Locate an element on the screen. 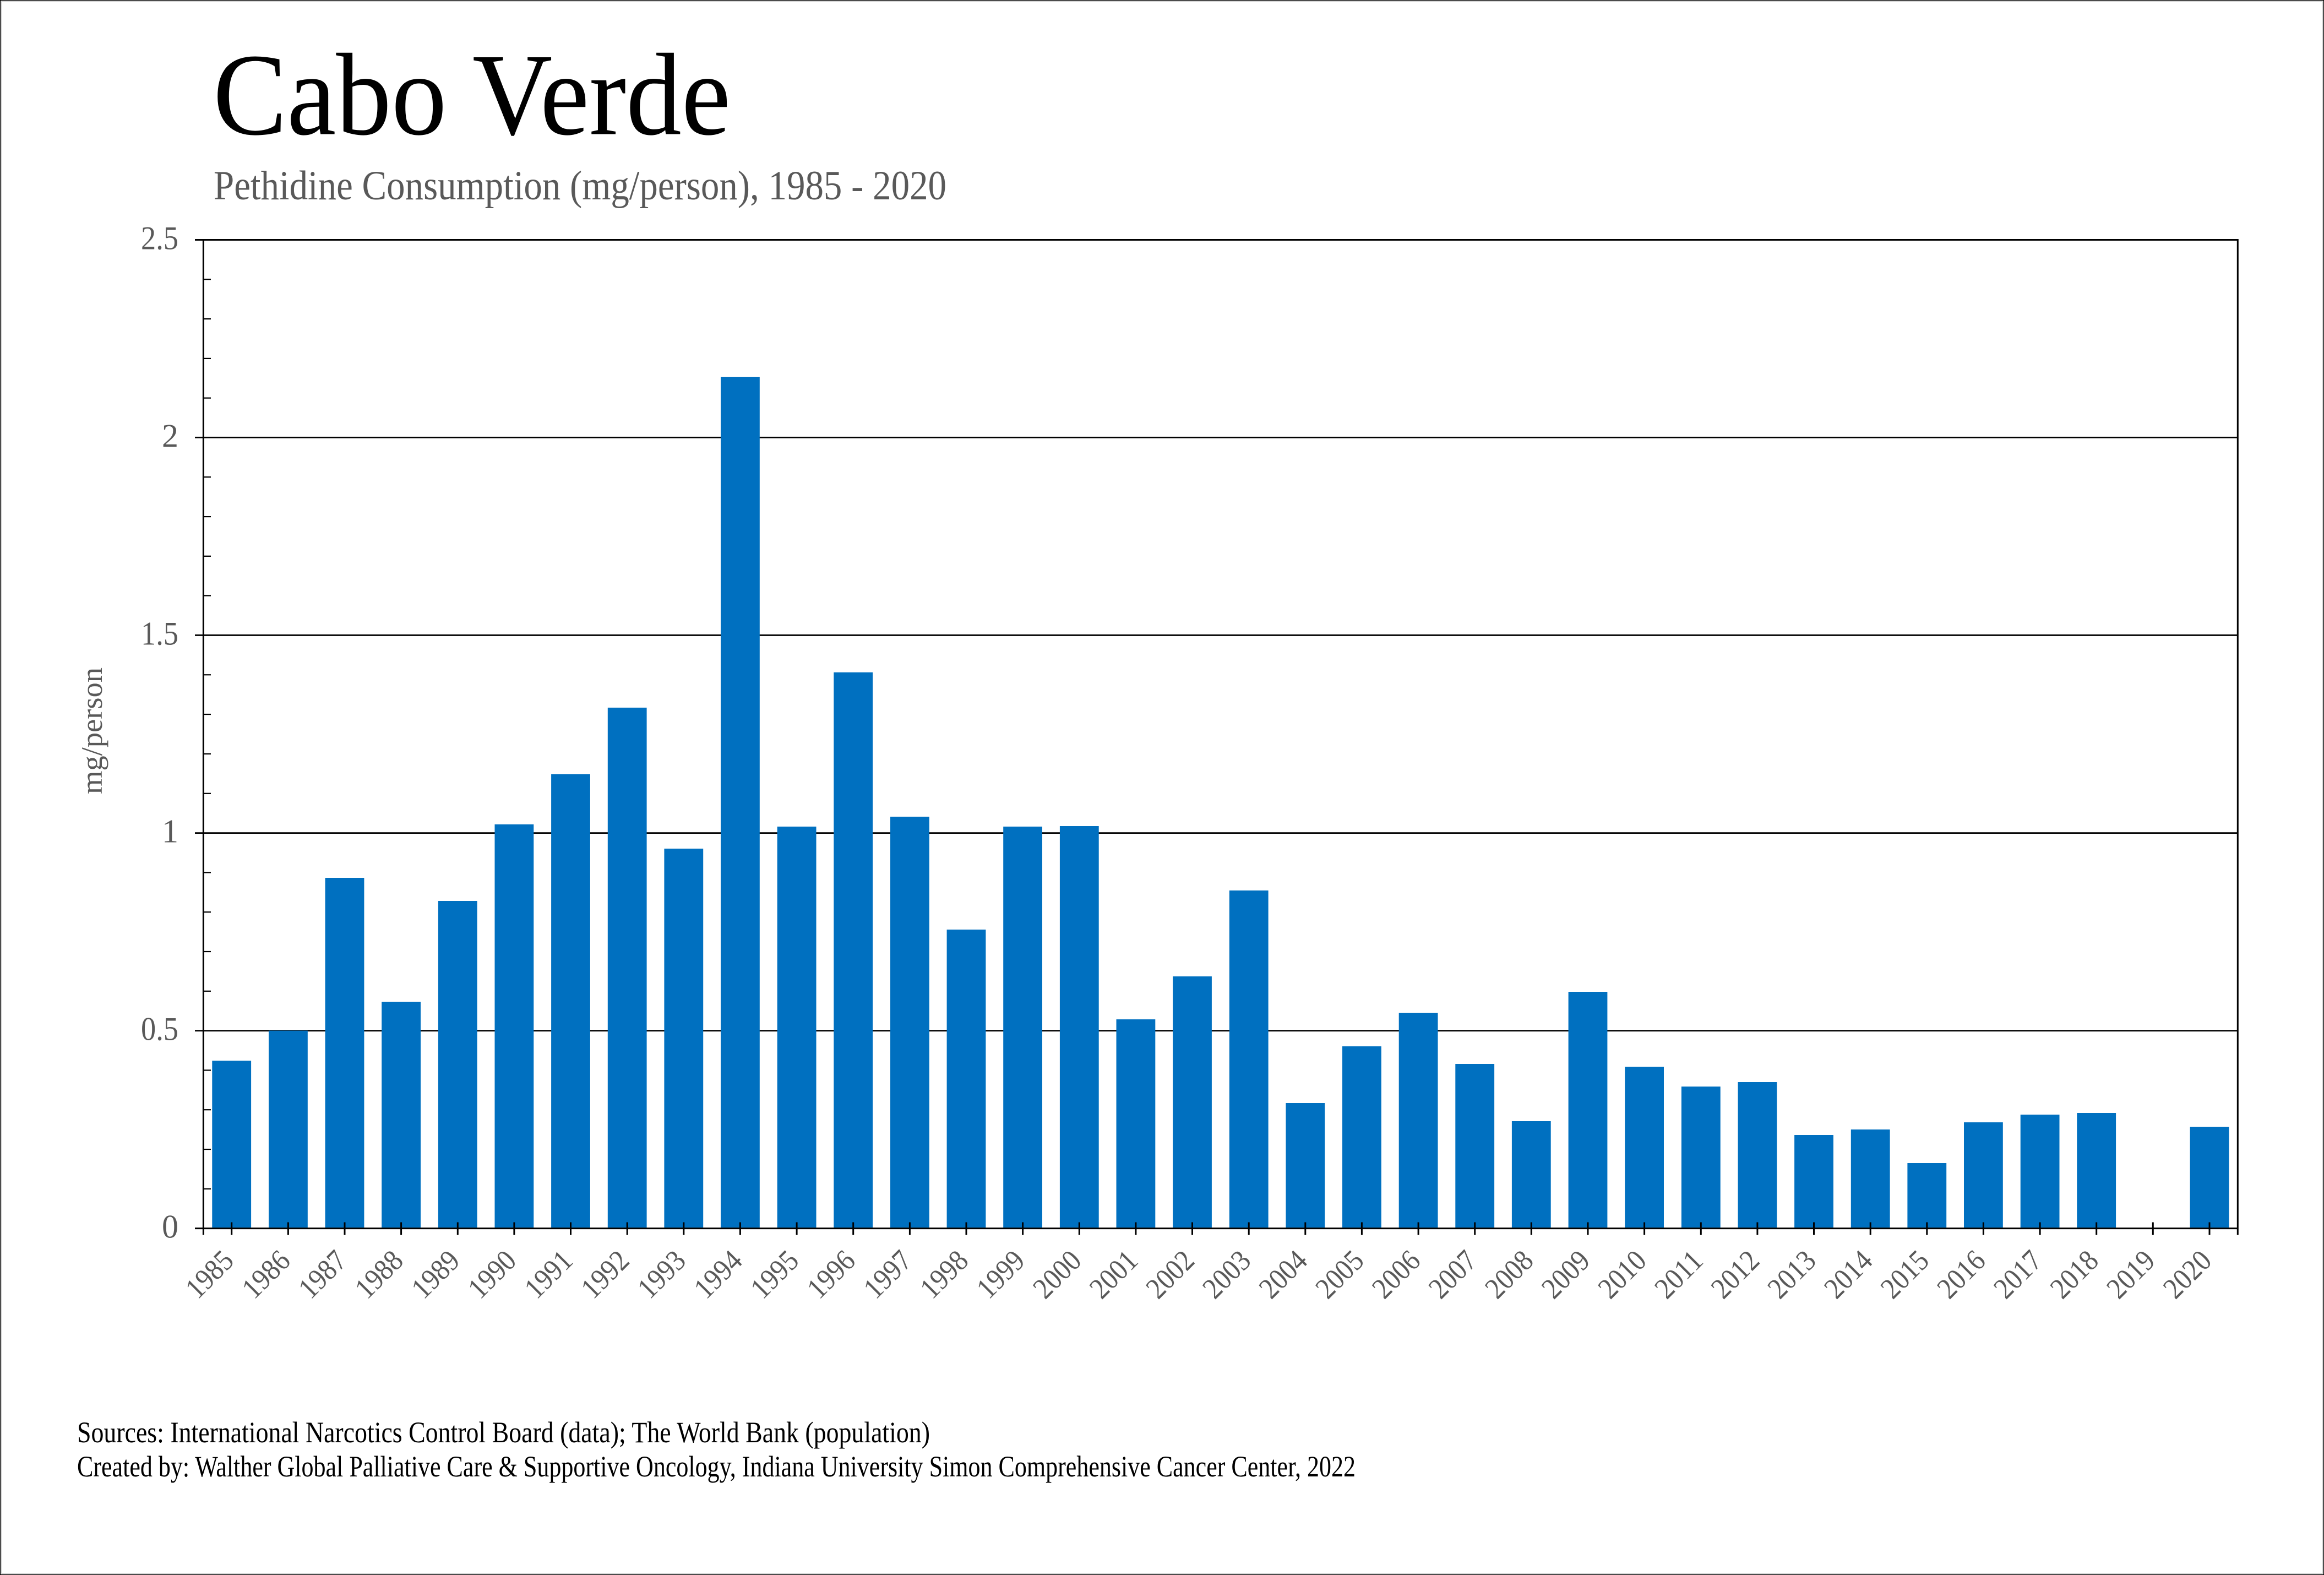 The height and width of the screenshot is (1575, 2324). svg-text: 2.5 is located at coordinates (159, 239).